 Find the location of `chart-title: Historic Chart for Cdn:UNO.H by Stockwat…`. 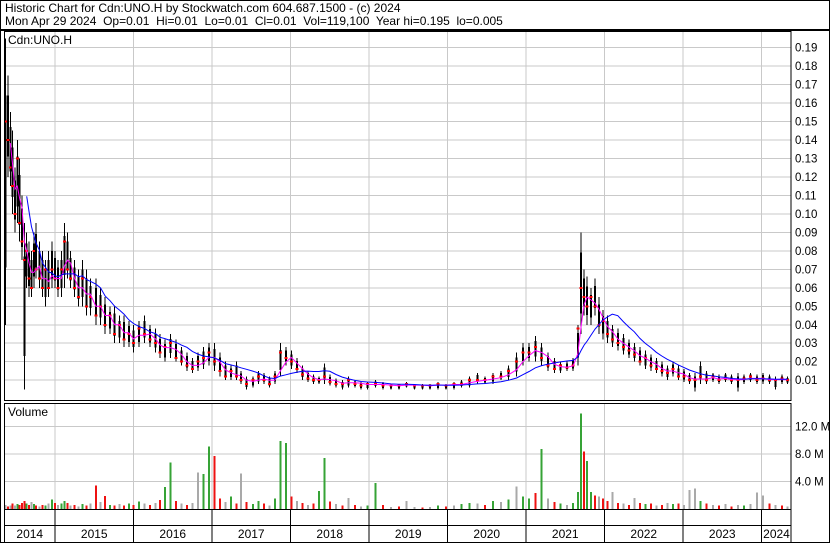

chart-title: Historic Chart for Cdn:UNO.H by Stockwat… is located at coordinates (203, 8).